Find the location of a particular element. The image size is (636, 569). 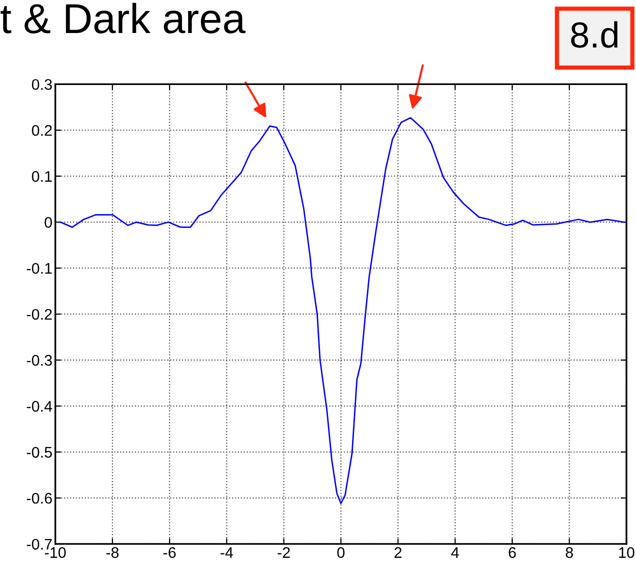

y-tick-label: -0.1 is located at coordinates (39, 268).